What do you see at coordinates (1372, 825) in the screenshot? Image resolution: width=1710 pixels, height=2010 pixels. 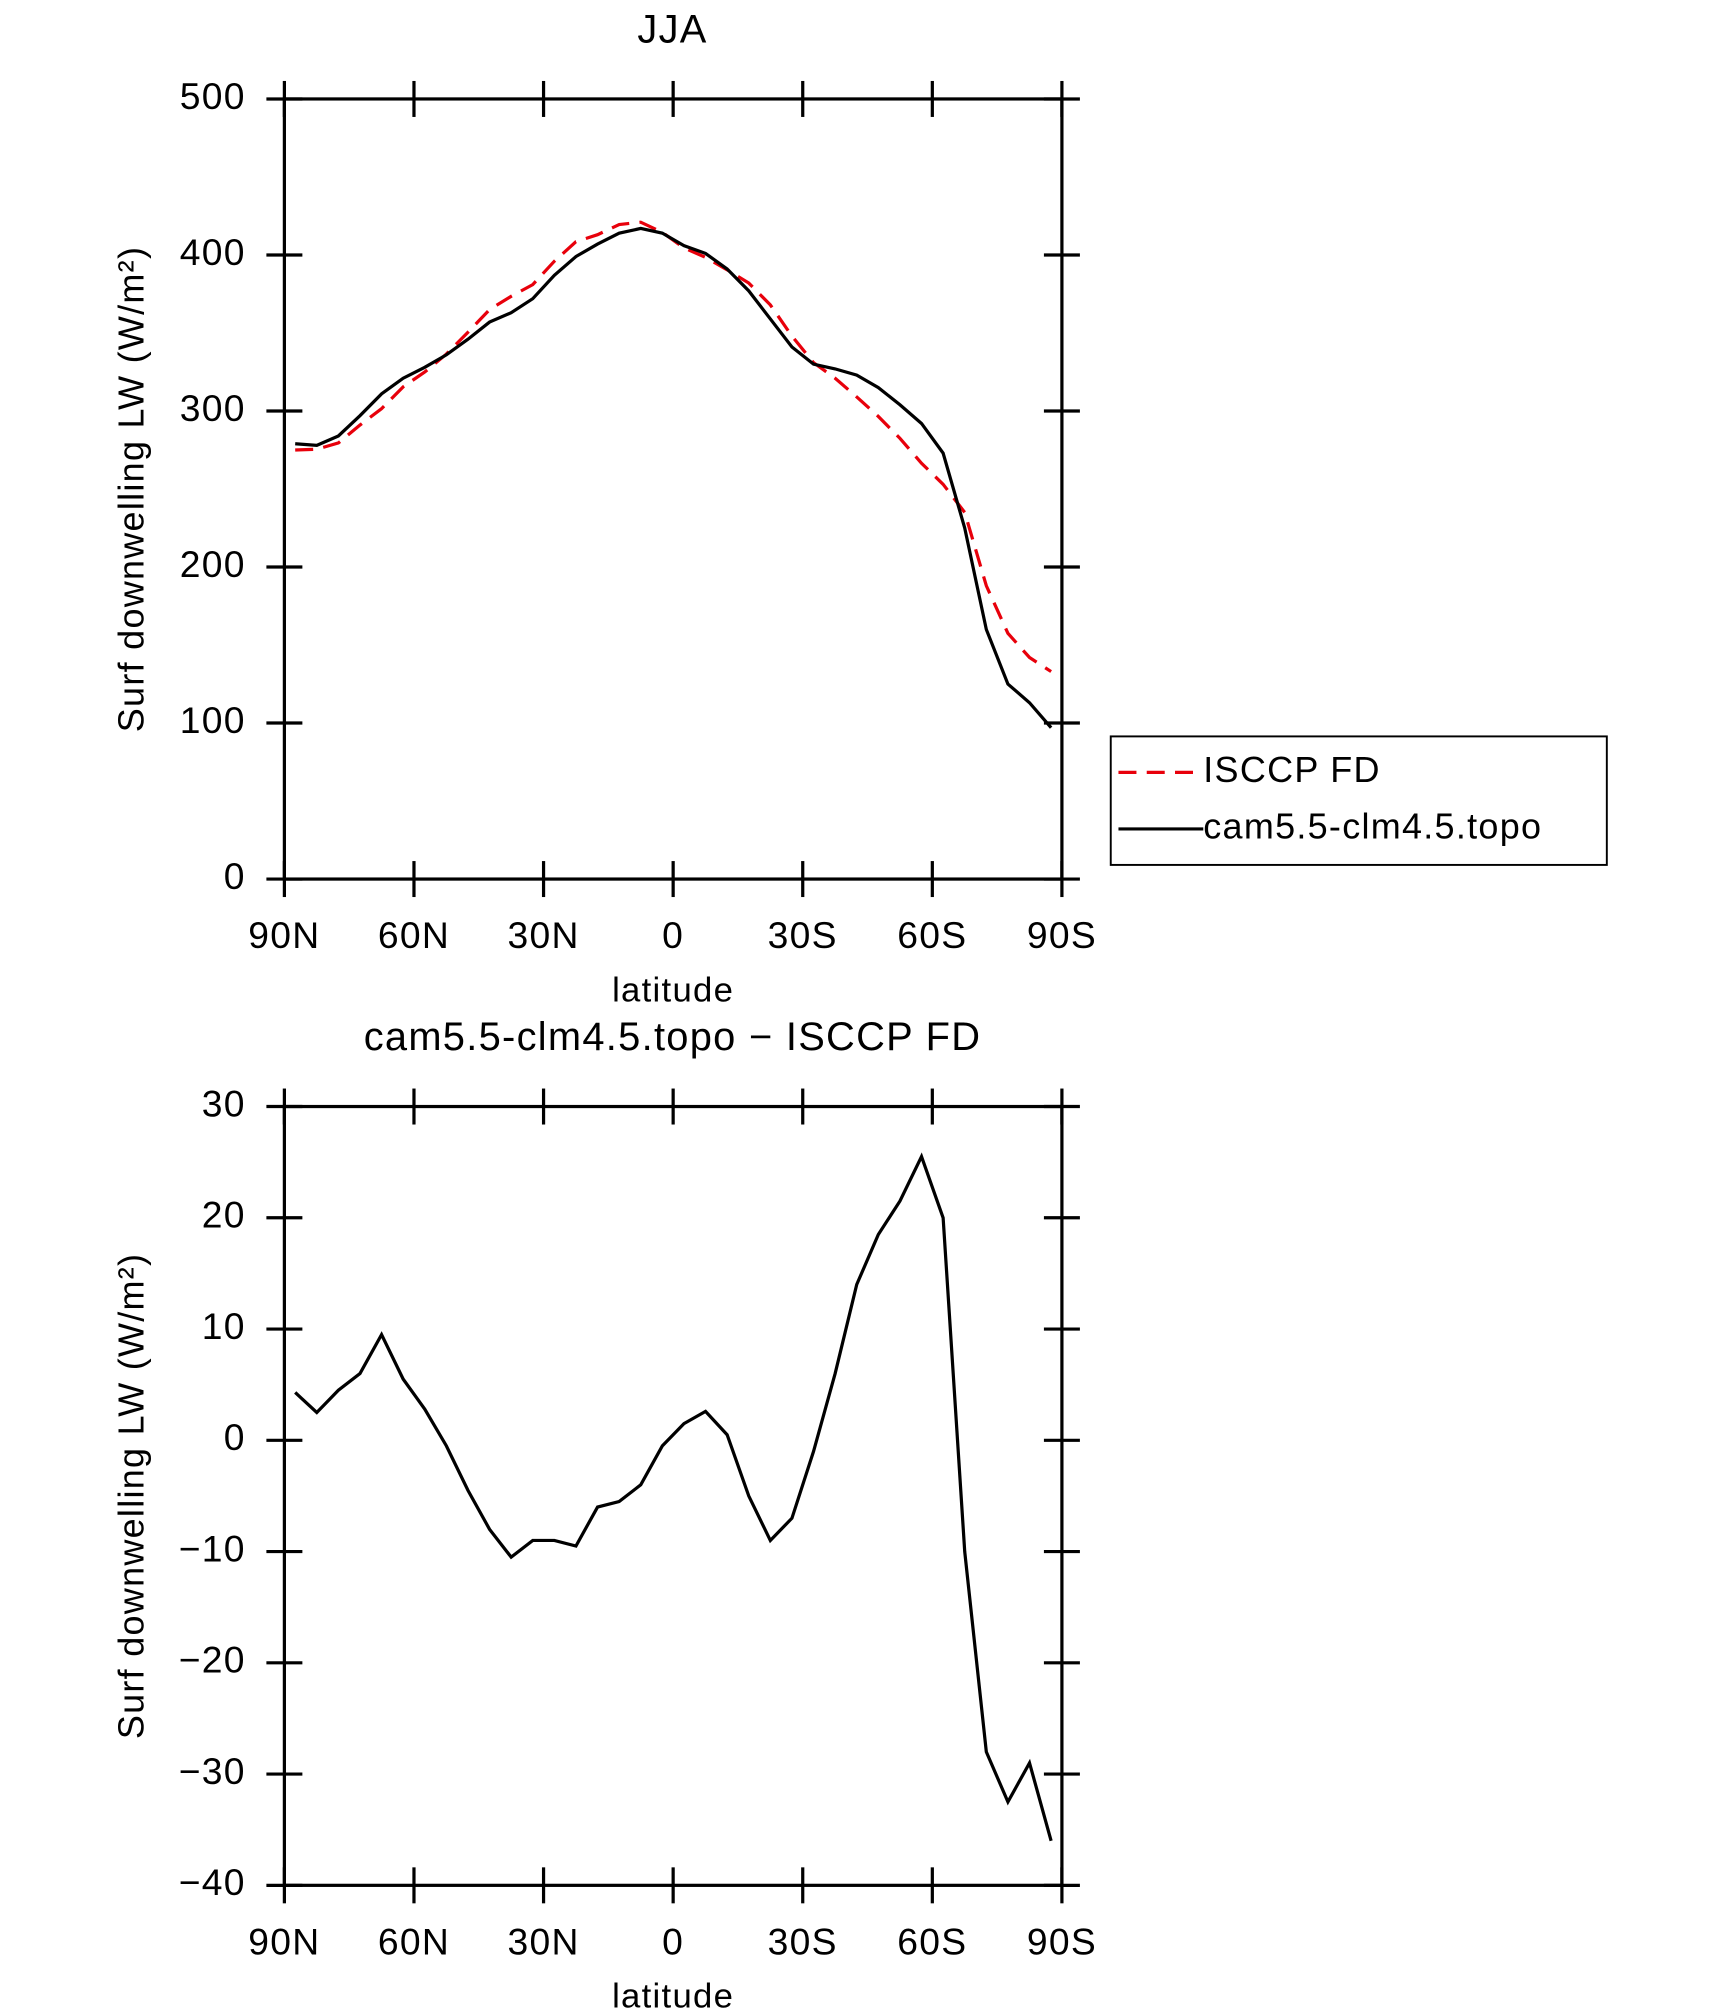 I see `legend-label: cam5.5-clm4.5.topo` at bounding box center [1372, 825].